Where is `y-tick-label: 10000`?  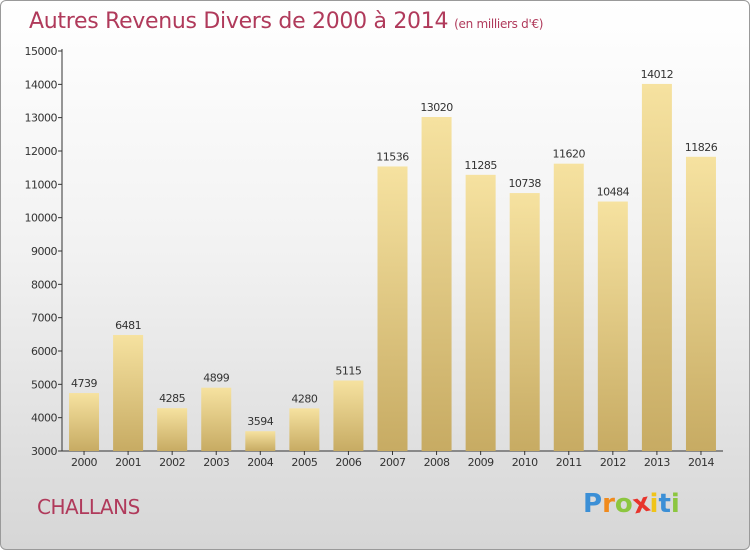 y-tick-label: 10000 is located at coordinates (41, 218).